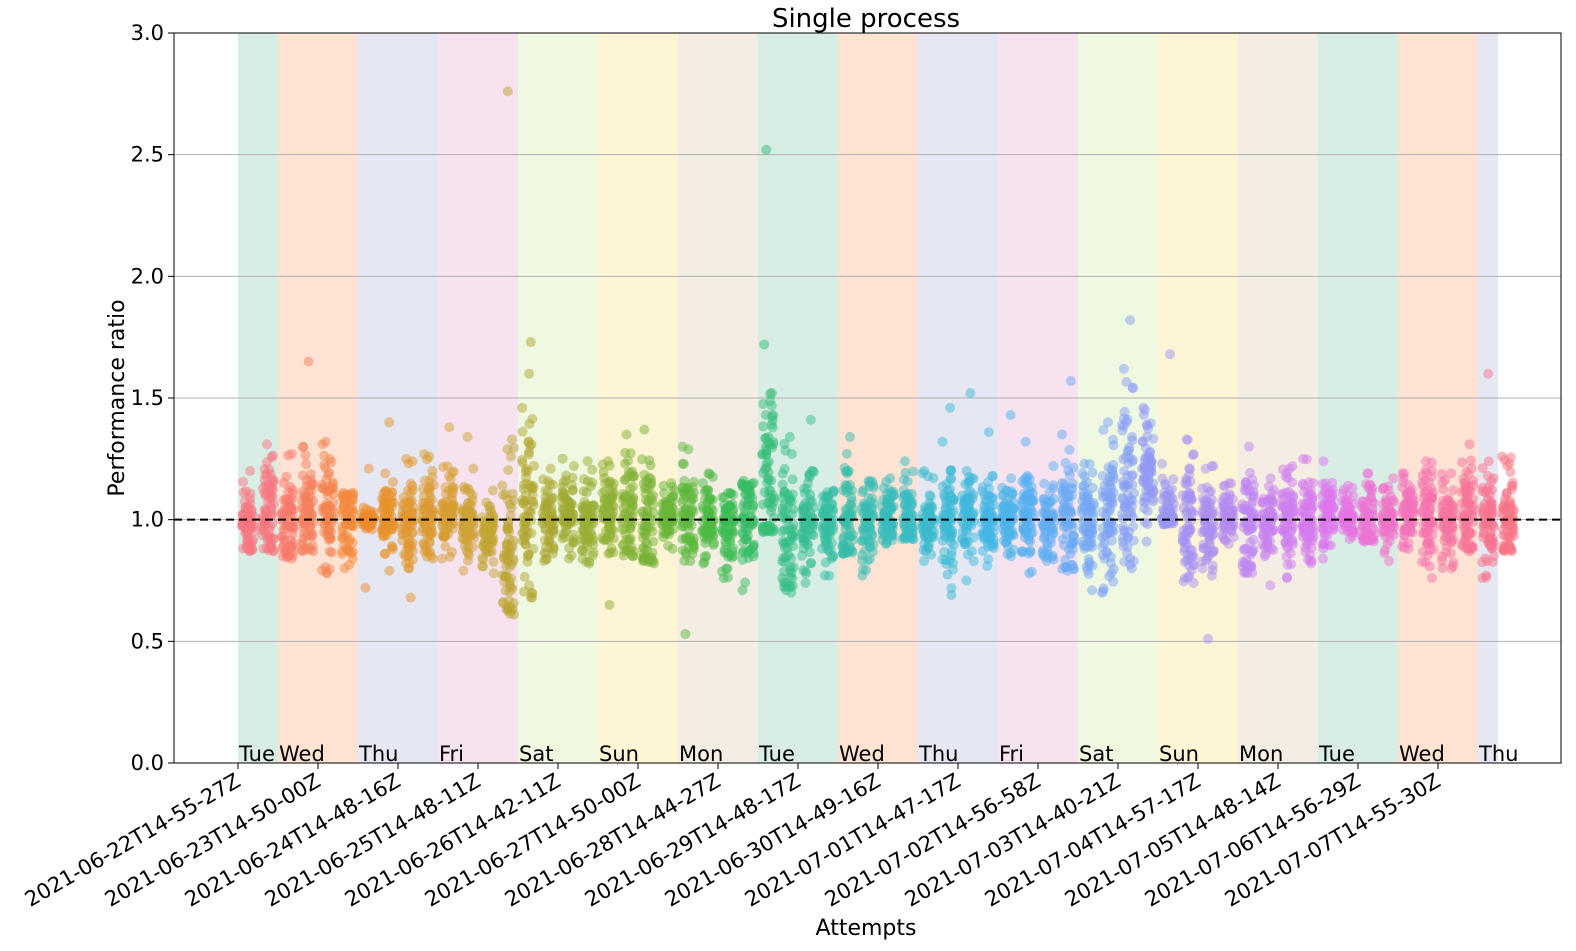  What do you see at coordinates (1336, 754) in the screenshot?
I see `day-label: Tue` at bounding box center [1336, 754].